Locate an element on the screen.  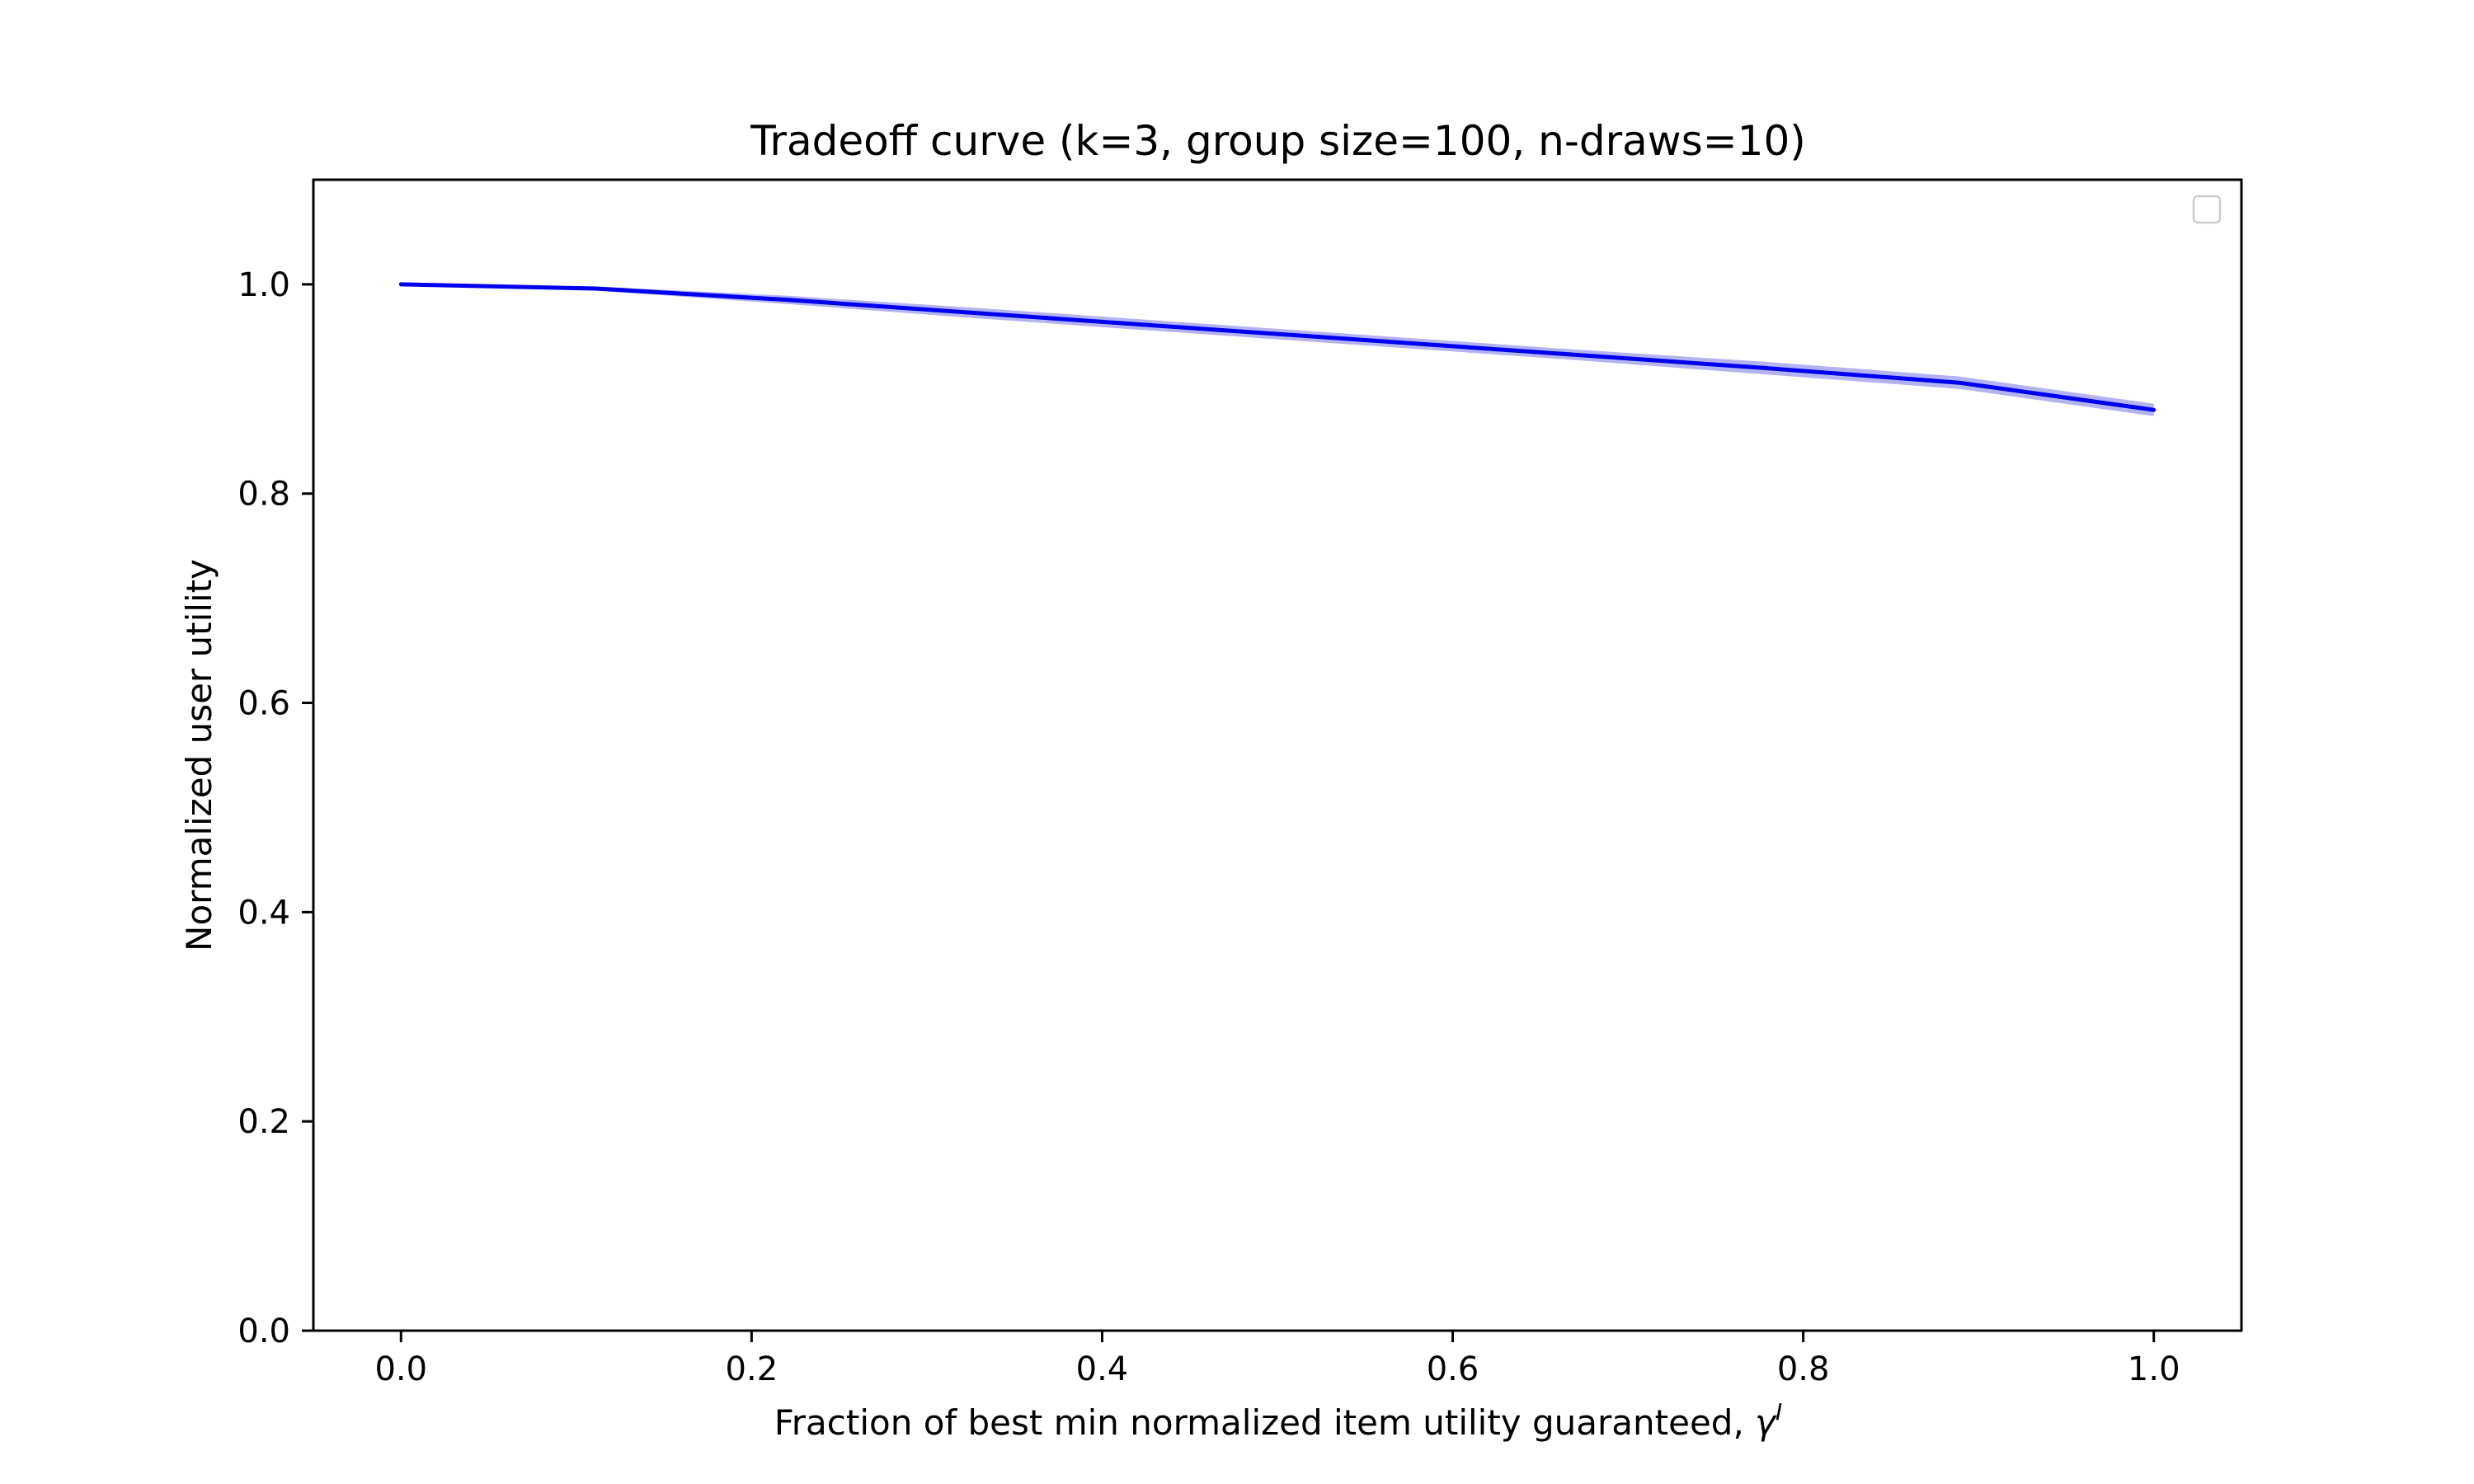
y-tick-label: 0.2 is located at coordinates (264, 1122).